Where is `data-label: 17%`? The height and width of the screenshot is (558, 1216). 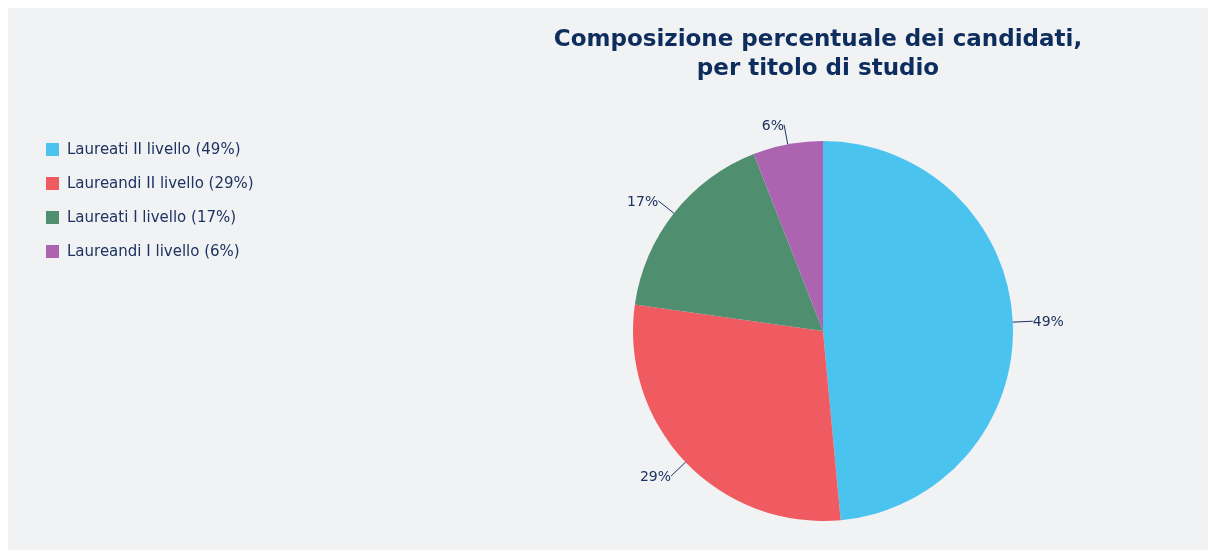 data-label: 17% is located at coordinates (643, 200).